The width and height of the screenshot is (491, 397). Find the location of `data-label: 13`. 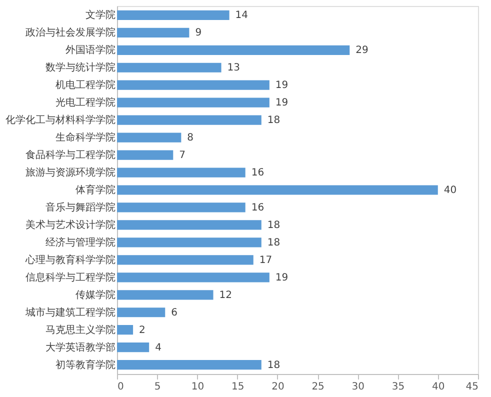

data-label: 13 is located at coordinates (233, 68).